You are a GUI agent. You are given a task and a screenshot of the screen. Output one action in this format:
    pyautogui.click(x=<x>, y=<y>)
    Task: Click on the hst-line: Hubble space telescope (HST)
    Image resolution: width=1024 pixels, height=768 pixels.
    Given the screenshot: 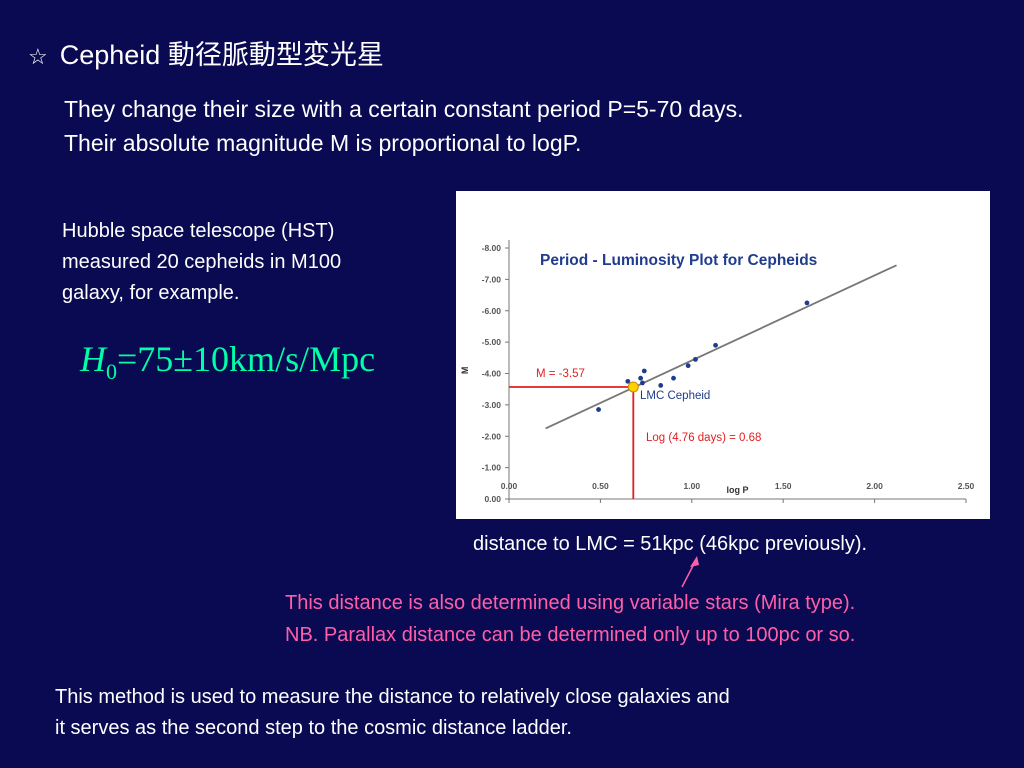 What is the action you would take?
    pyautogui.click(x=198, y=231)
    